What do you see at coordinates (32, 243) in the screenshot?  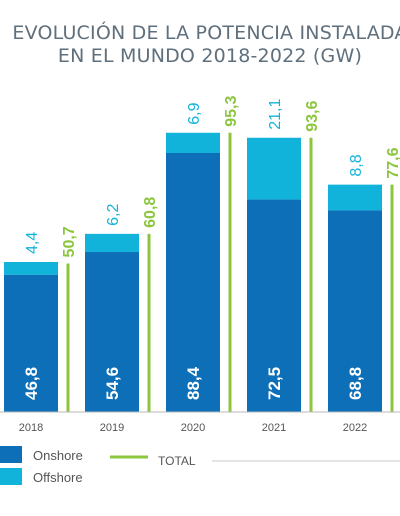 I see `offshore-label-2018: 4,4` at bounding box center [32, 243].